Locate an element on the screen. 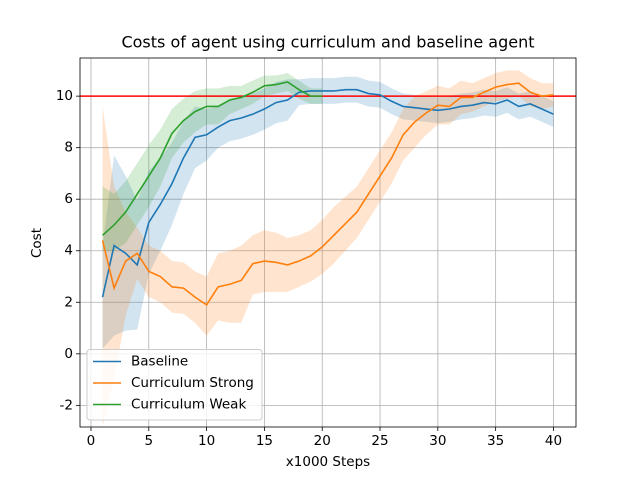  x-tick-label: 25 is located at coordinates (379, 441).